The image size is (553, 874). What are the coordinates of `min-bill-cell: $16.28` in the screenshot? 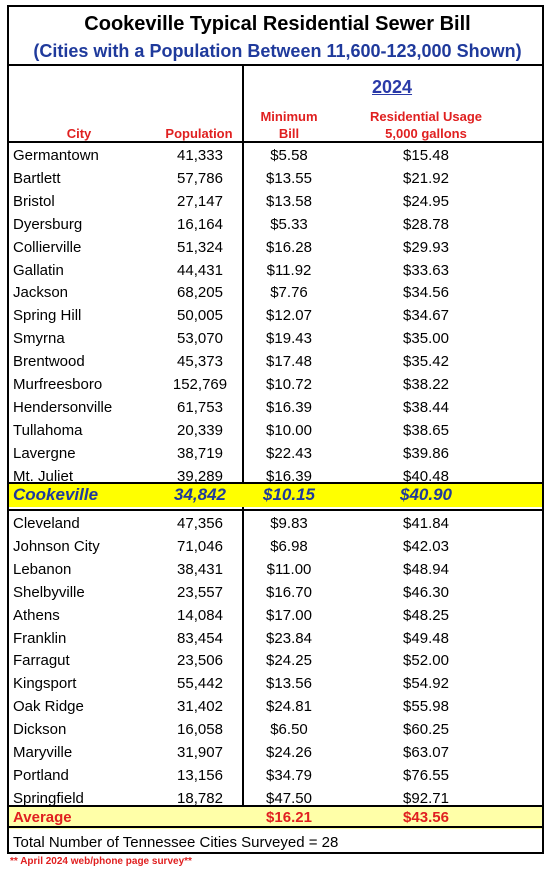 It's located at (289, 247).